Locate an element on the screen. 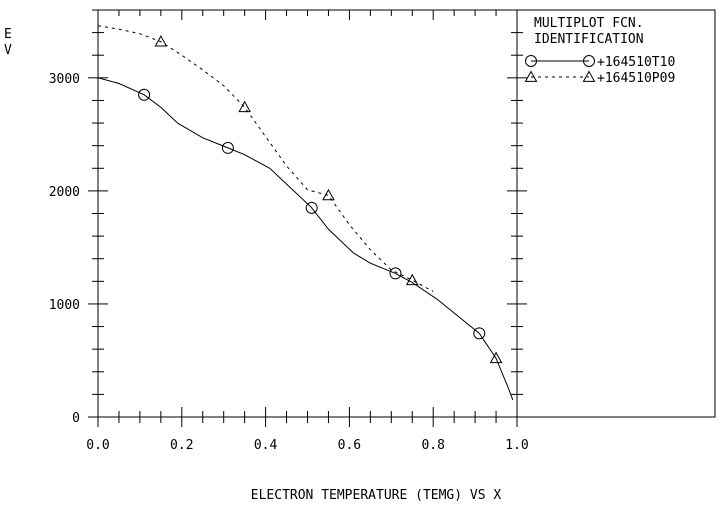  x-axis-label: ELECTRON TEMPERATURE (TEMG) VS X is located at coordinates (376, 495).